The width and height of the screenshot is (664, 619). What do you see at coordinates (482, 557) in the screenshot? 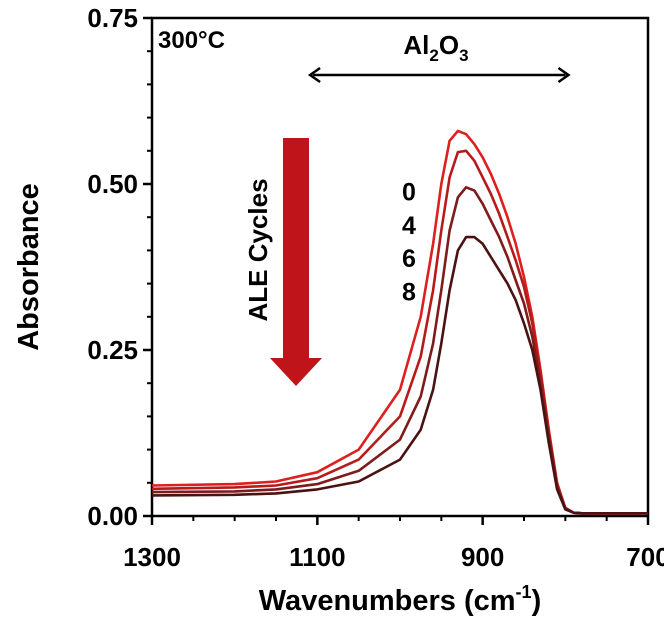
I see `x-tick-label: 900` at bounding box center [482, 557].